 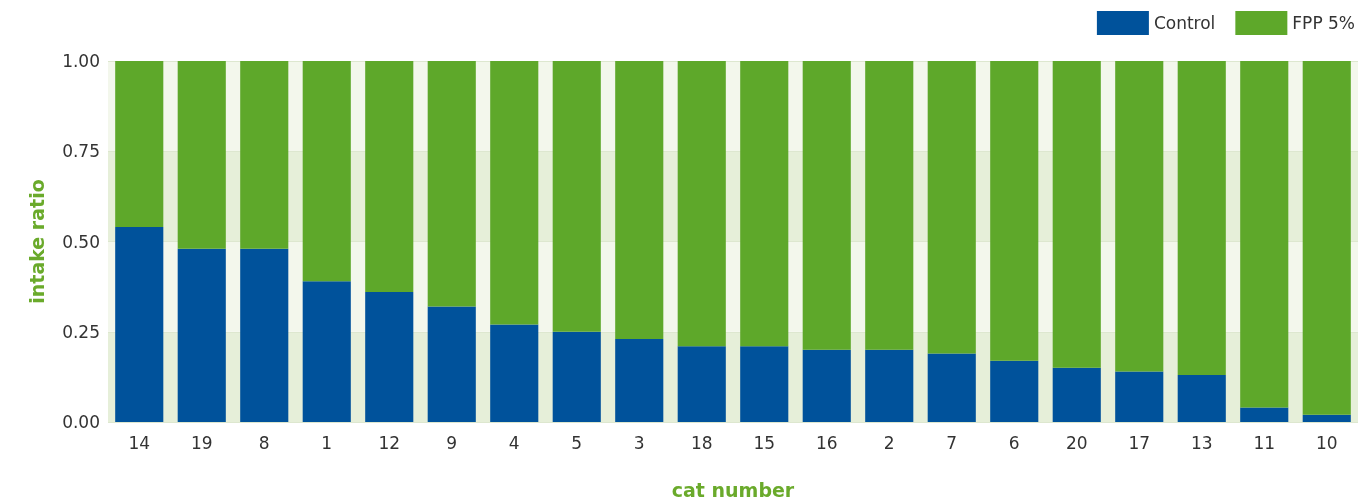 What do you see at coordinates (201, 442) in the screenshot?
I see `x-tick-label: 19` at bounding box center [201, 442].